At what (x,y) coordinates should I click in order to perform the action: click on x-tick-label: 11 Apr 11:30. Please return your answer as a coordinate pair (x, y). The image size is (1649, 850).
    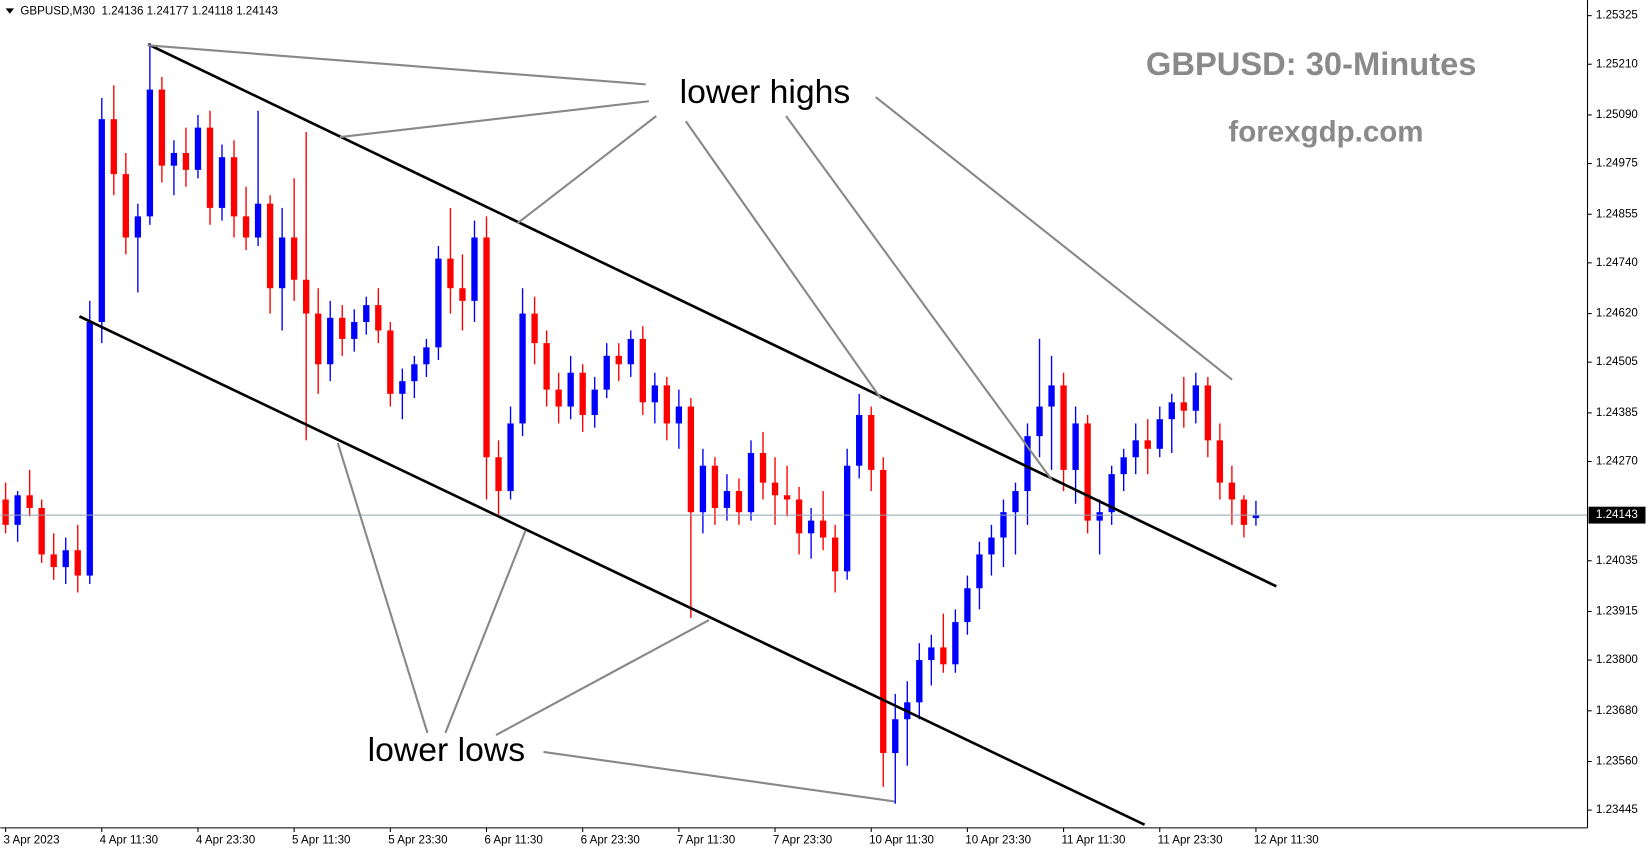
    Looking at the image, I should click on (1093, 840).